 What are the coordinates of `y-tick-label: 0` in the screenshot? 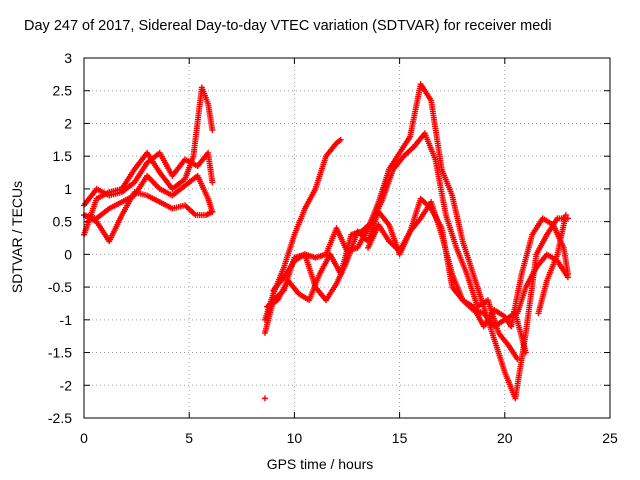 It's located at (68, 254).